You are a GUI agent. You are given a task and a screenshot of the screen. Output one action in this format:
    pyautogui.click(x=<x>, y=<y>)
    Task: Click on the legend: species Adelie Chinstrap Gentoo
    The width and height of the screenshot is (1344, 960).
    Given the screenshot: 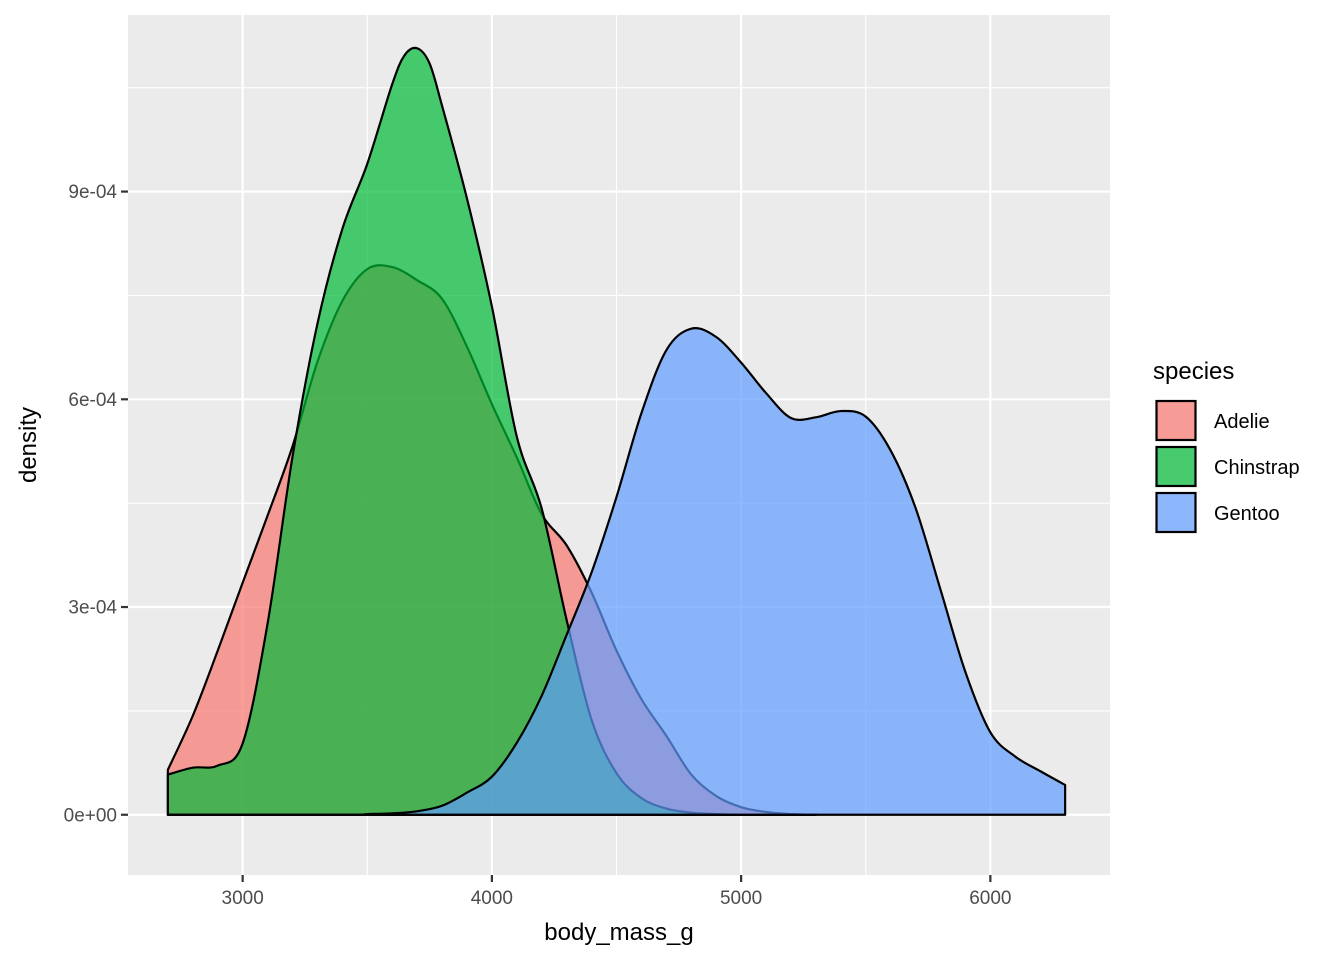 What is the action you would take?
    pyautogui.click(x=1226, y=446)
    